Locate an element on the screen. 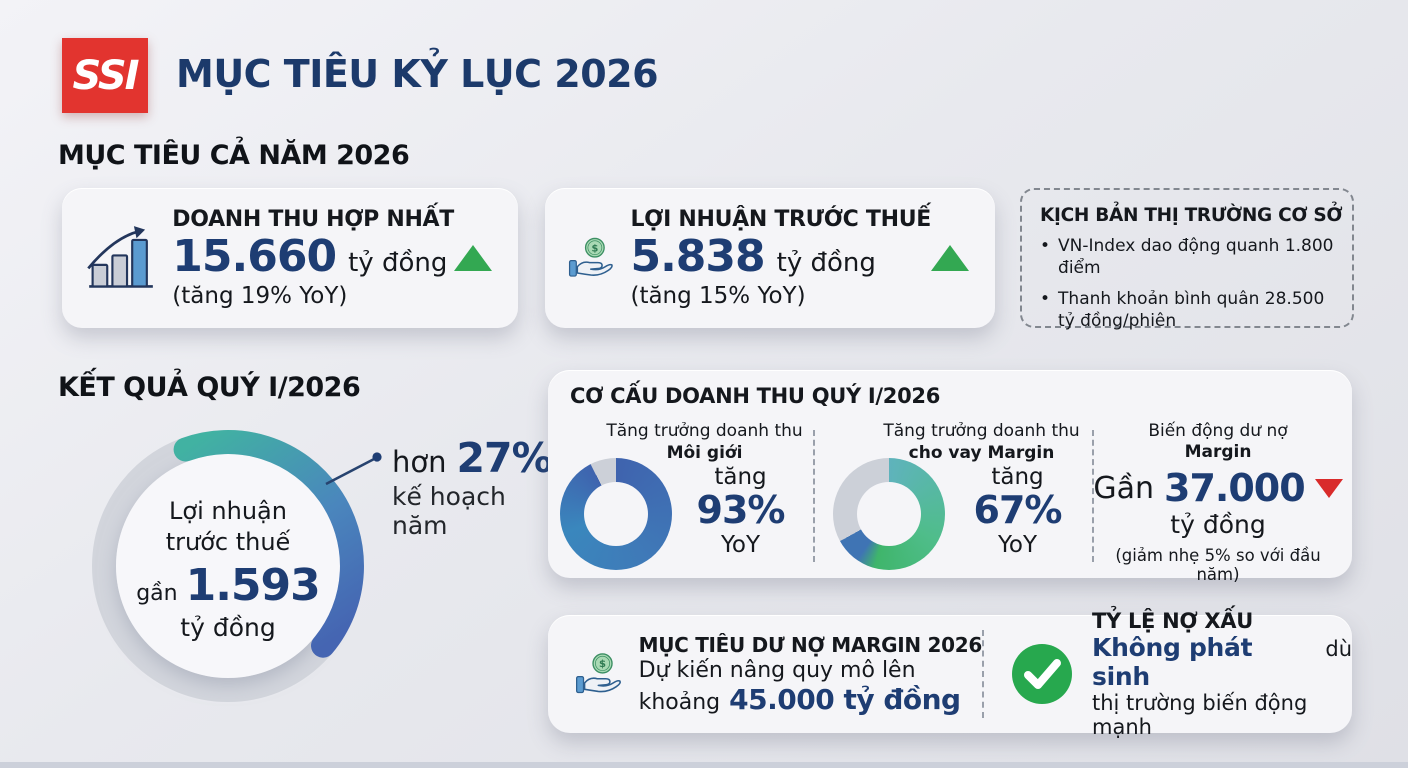  margin-lending-label: Tăng trưởng doanh thu cho vay Margin is located at coordinates (981, 442).